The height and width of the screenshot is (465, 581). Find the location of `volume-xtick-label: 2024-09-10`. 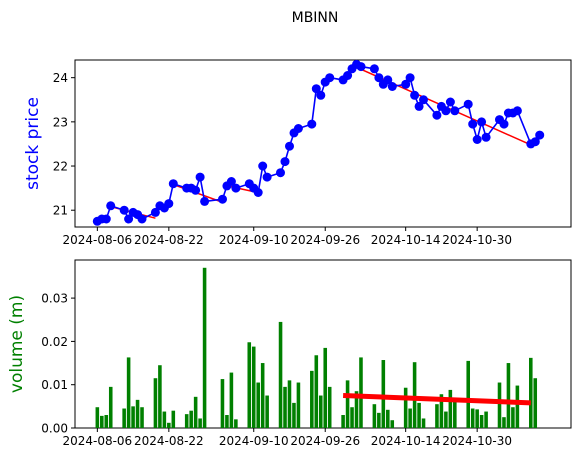

volume-xtick-label: 2024-09-10 is located at coordinates (254, 441).